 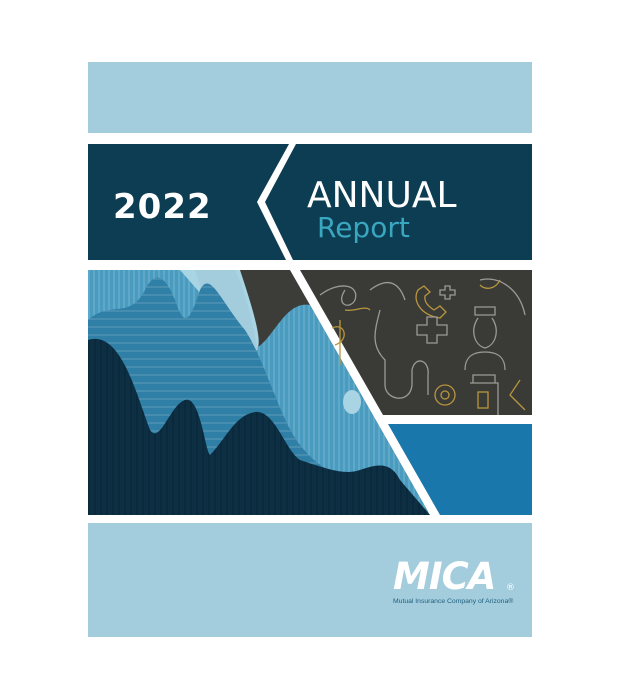 I want to click on caduceus-icon, so click(x=351, y=336).